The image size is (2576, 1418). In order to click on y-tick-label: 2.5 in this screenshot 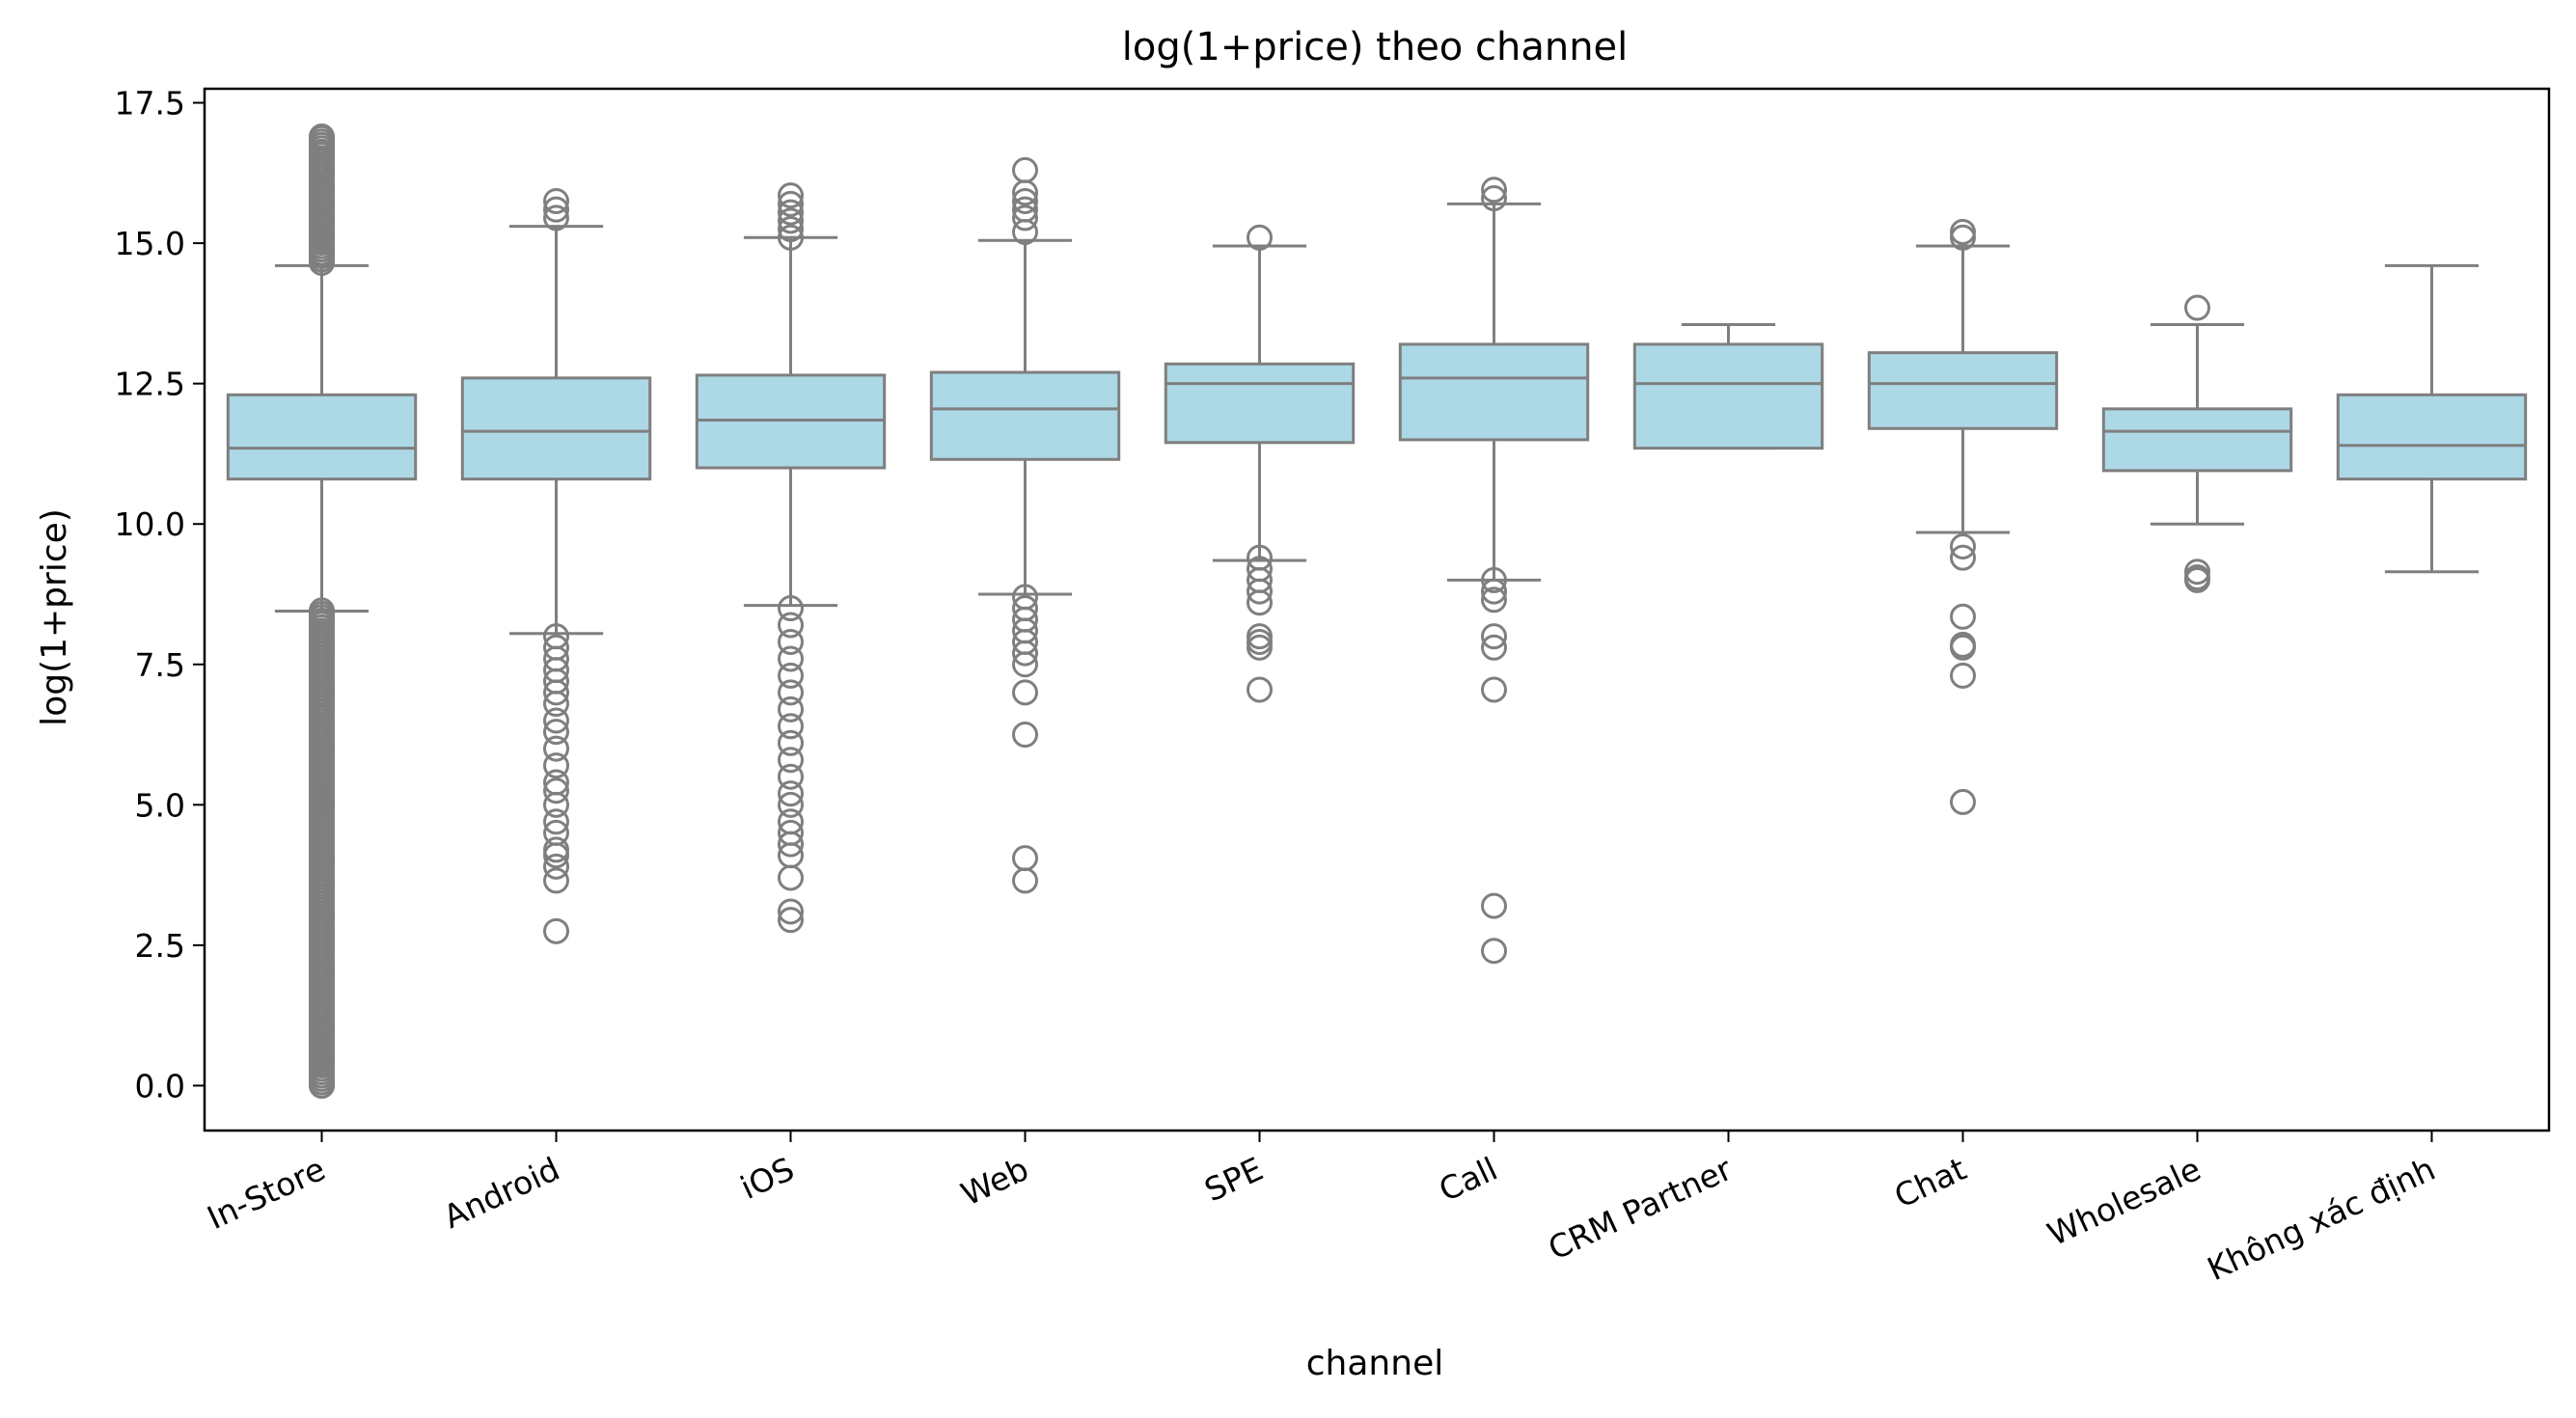, I will do `click(160, 946)`.